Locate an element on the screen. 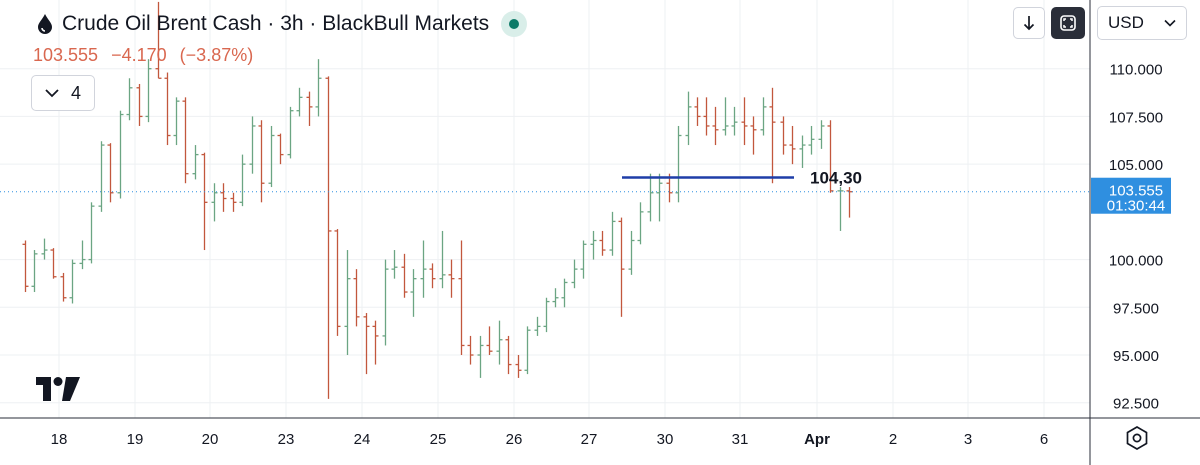  market-status-dot is located at coordinates (514, 24).